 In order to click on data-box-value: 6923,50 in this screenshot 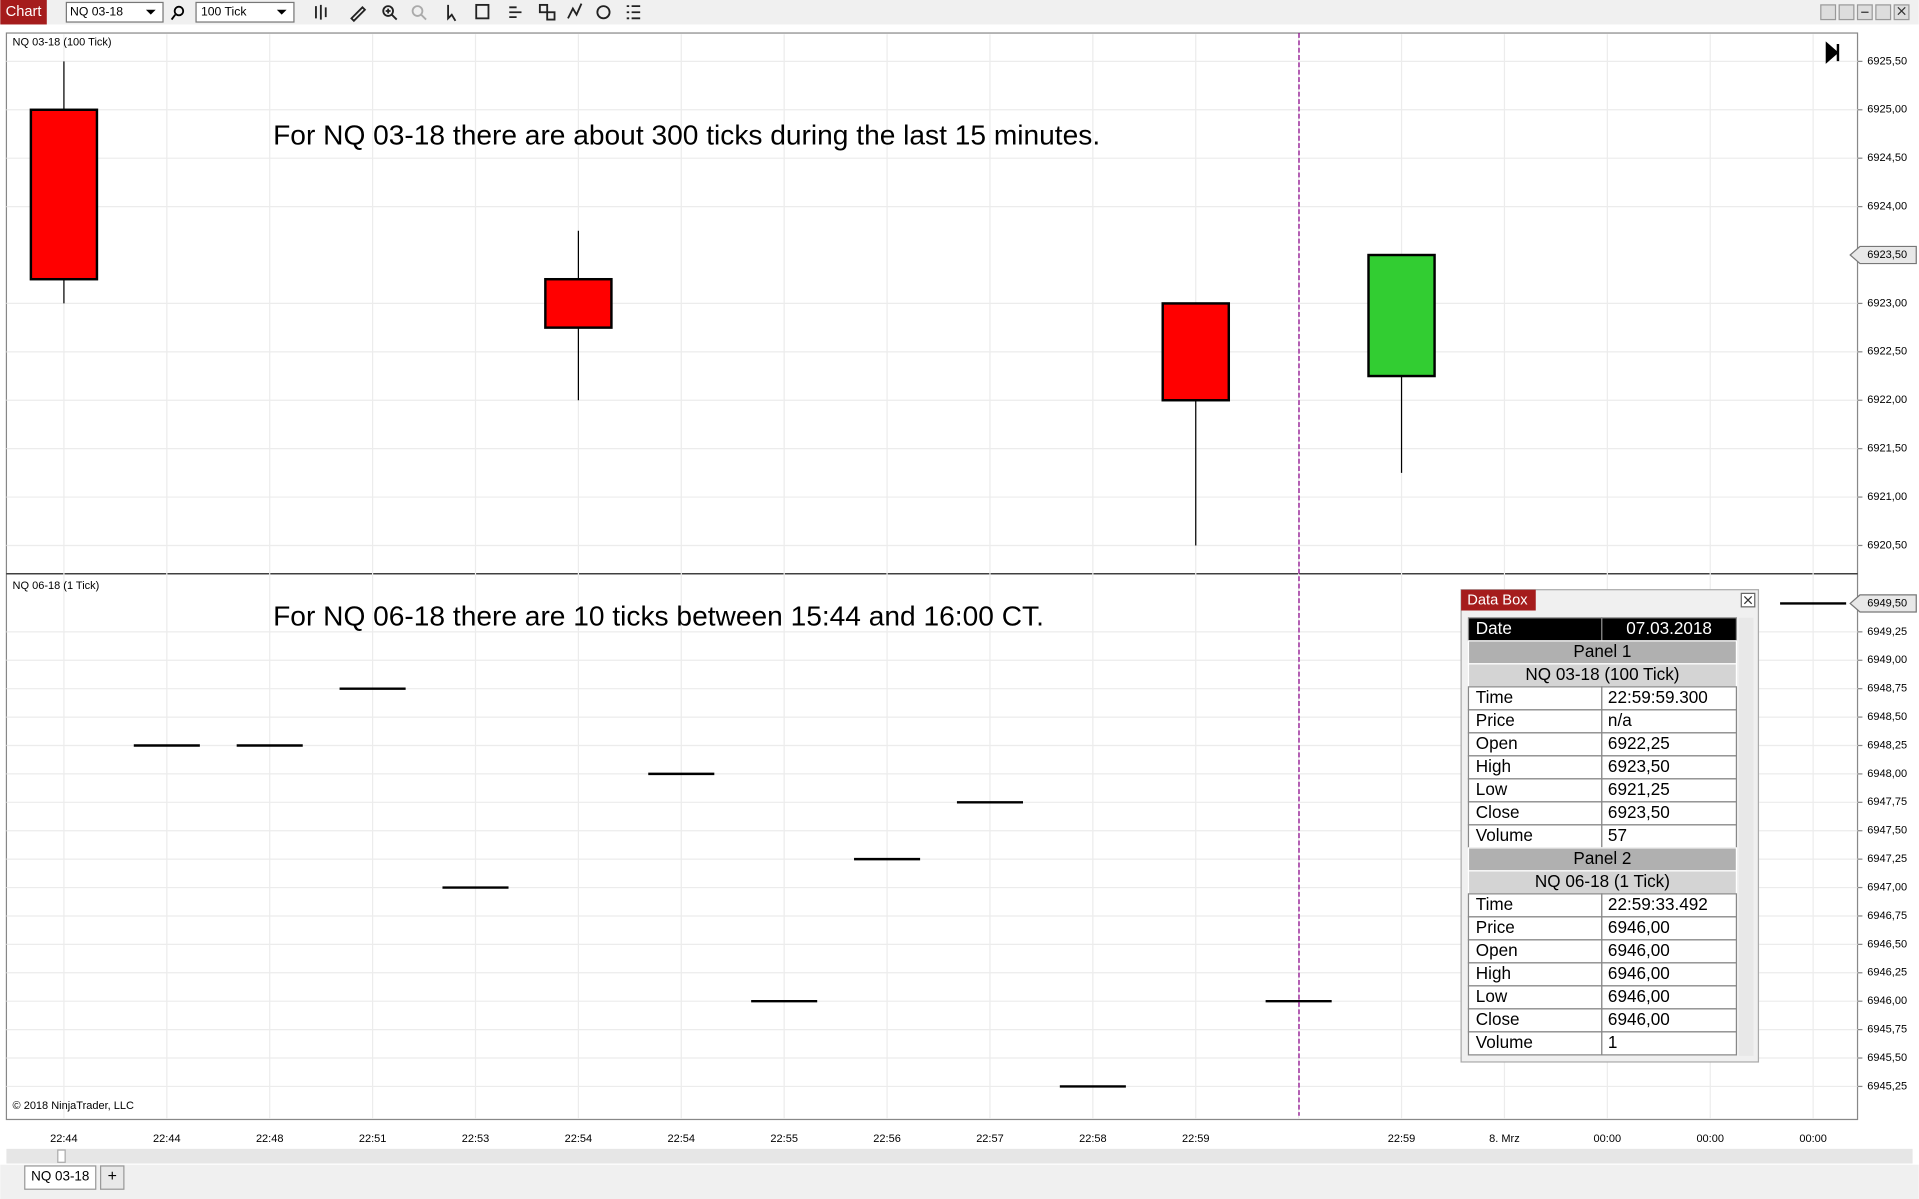, I will do `click(1639, 766)`.